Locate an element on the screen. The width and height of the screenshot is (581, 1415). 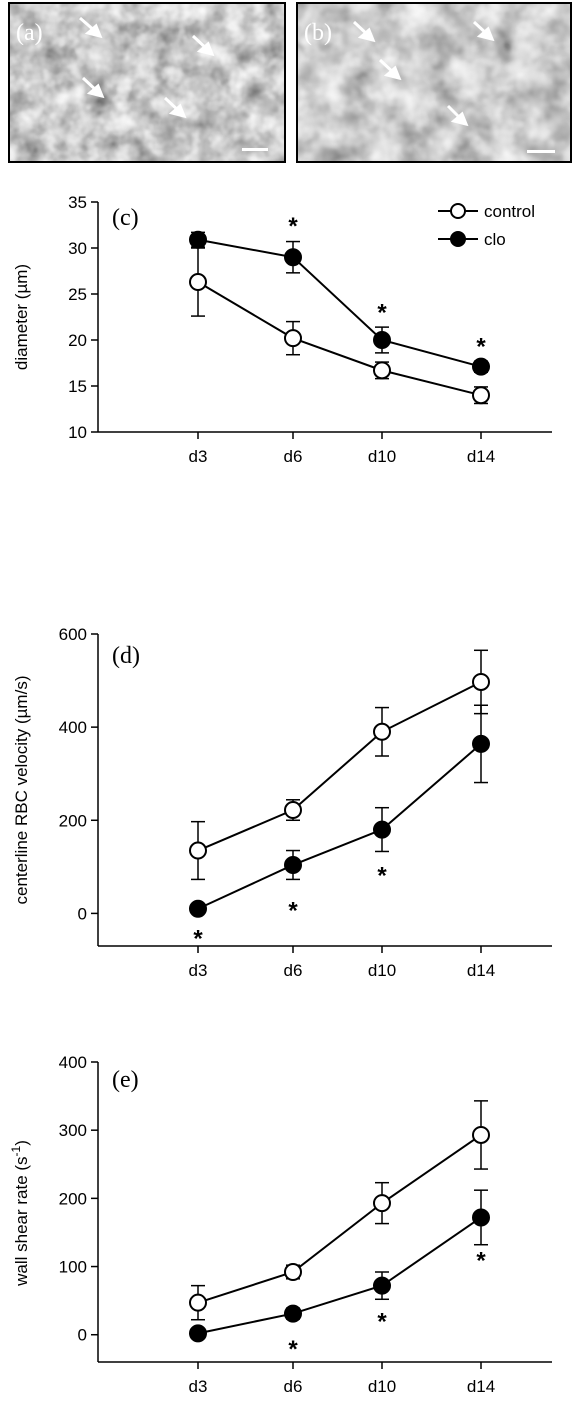
y-tick-label: 100 is located at coordinates (73, 1267).